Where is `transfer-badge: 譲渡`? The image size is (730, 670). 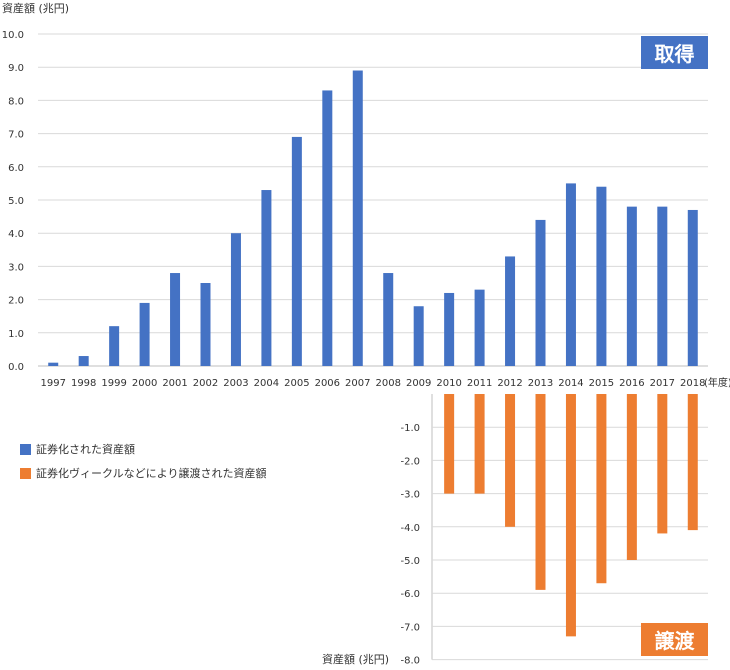
transfer-badge: 譲渡 is located at coordinates (675, 641).